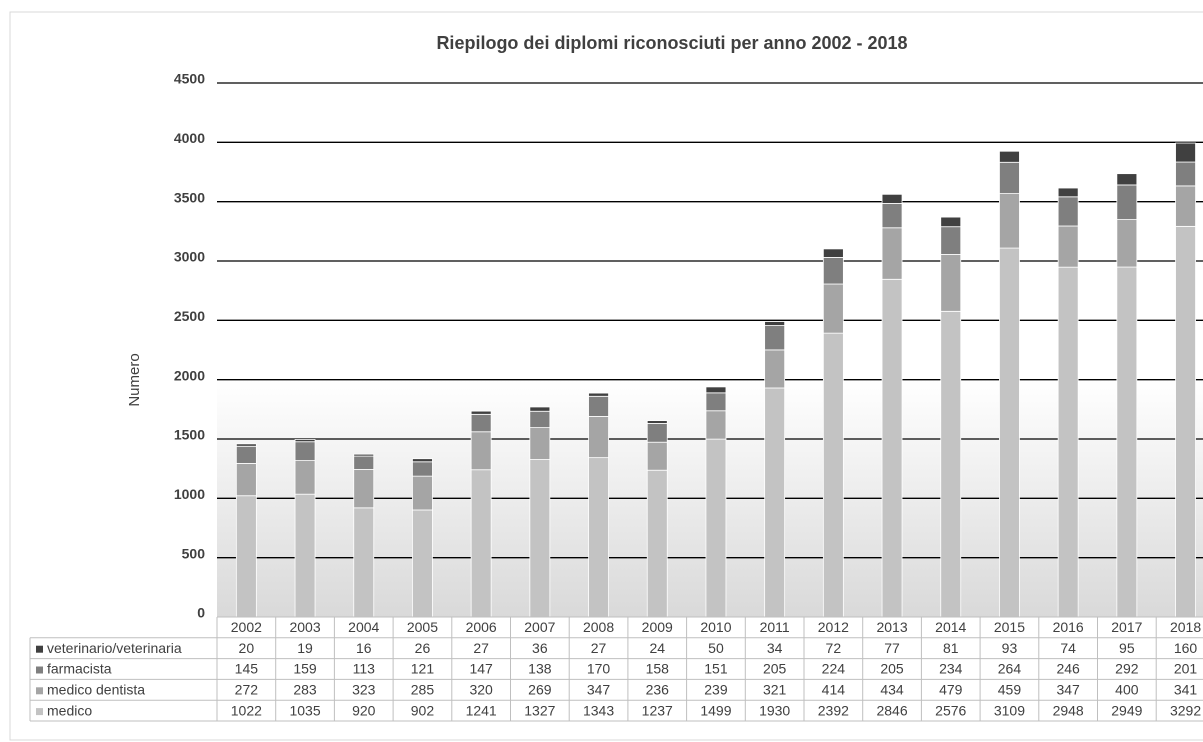 The width and height of the screenshot is (1203, 742). What do you see at coordinates (1186, 690) in the screenshot?
I see `table-value: 341` at bounding box center [1186, 690].